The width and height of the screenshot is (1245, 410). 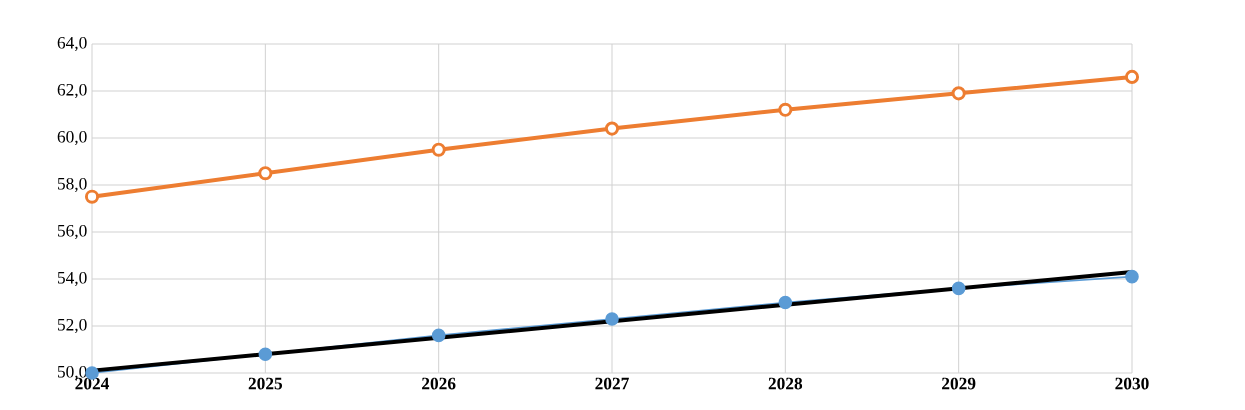 What do you see at coordinates (72, 44) in the screenshot?
I see `y-tick-label: 64,0` at bounding box center [72, 44].